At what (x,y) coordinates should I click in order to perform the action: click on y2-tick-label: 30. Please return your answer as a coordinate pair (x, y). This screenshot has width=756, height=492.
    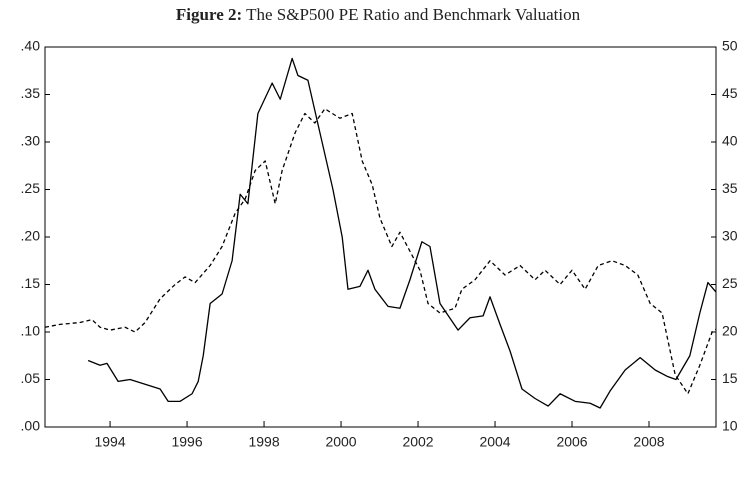
    Looking at the image, I should click on (730, 236).